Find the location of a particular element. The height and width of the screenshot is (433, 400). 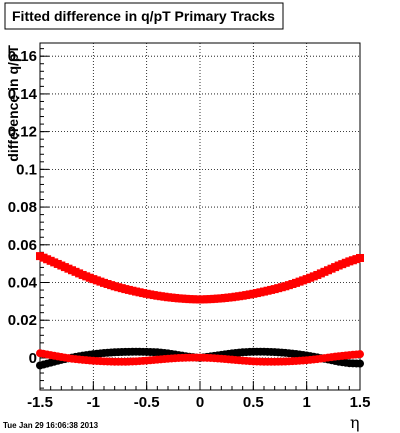

y-tick-label: 0 is located at coordinates (33, 358).